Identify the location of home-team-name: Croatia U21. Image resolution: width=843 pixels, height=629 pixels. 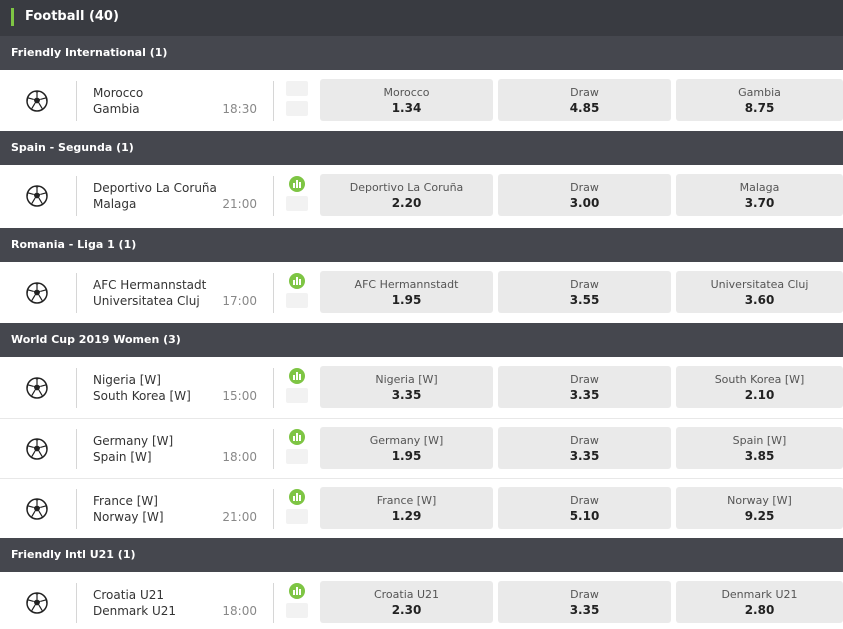
(129, 595).